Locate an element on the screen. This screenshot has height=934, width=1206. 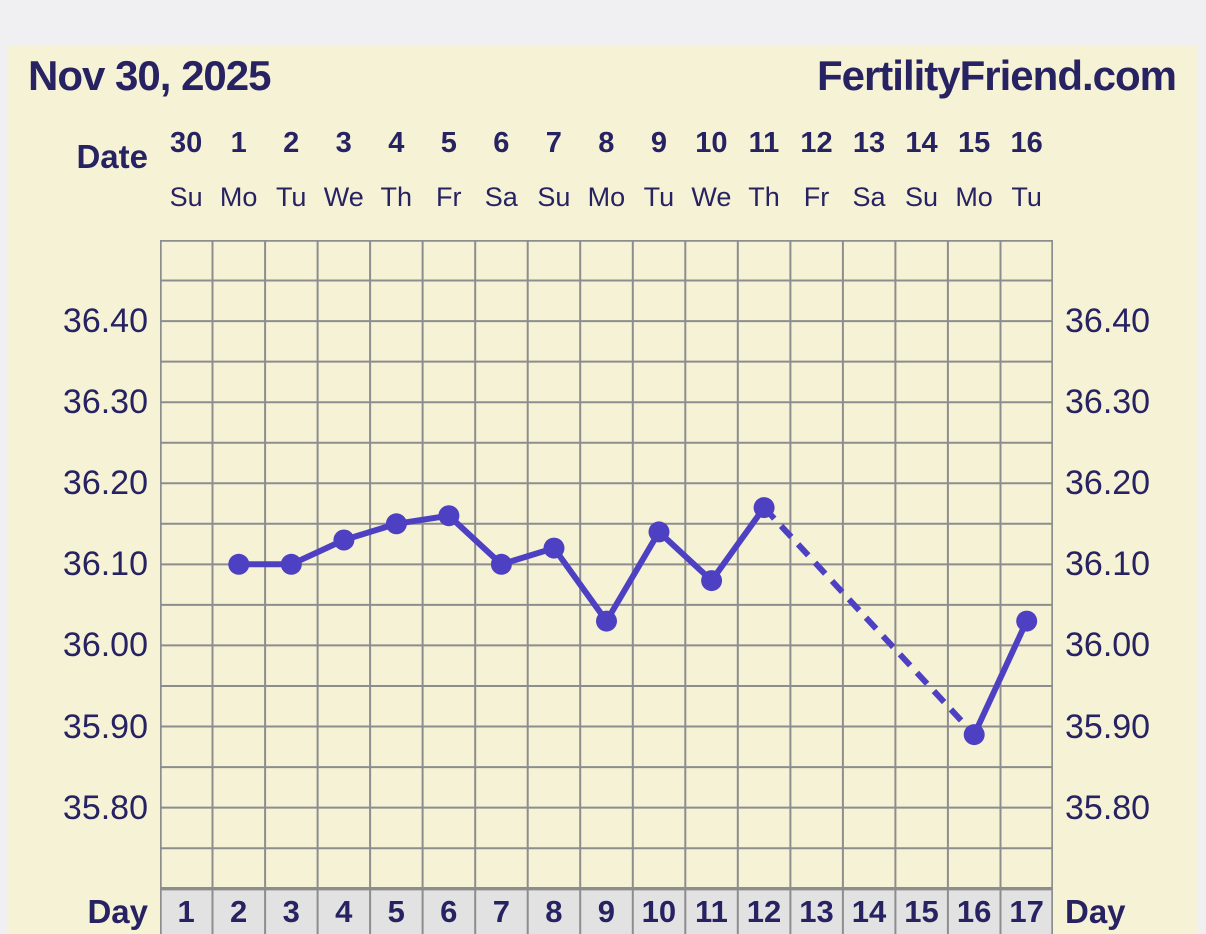
y-tick-right: 36.40 is located at coordinates (1108, 321).